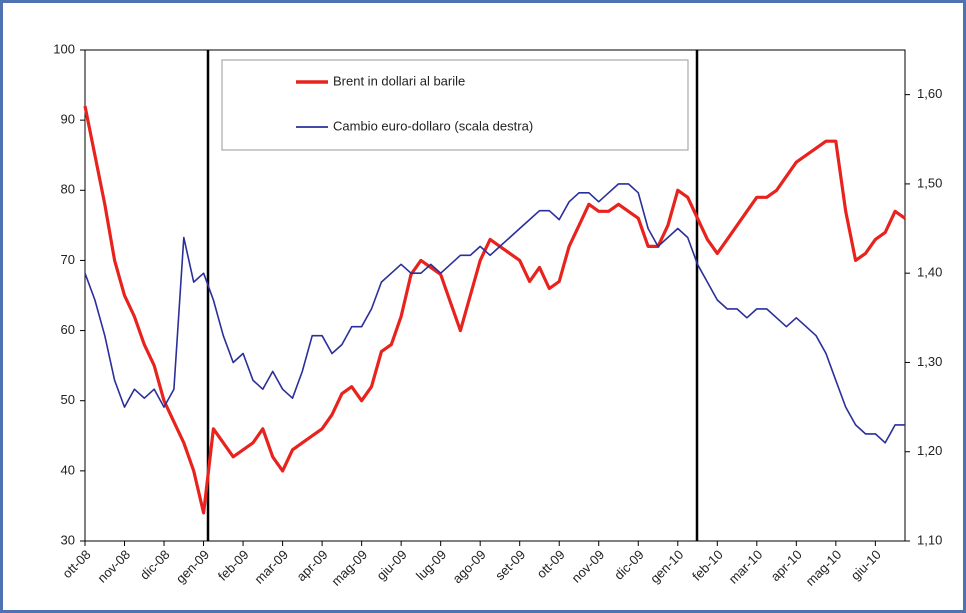 This screenshot has height=613, width=966. Describe the element at coordinates (64, 48) in the screenshot. I see `y-tick-label: 100` at that location.